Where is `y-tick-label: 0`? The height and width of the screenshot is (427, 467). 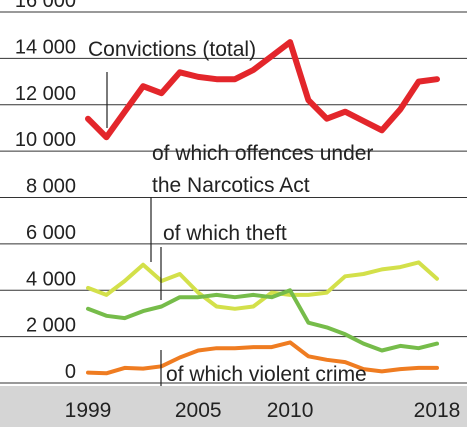 y-tick-label: 0 is located at coordinates (70, 372).